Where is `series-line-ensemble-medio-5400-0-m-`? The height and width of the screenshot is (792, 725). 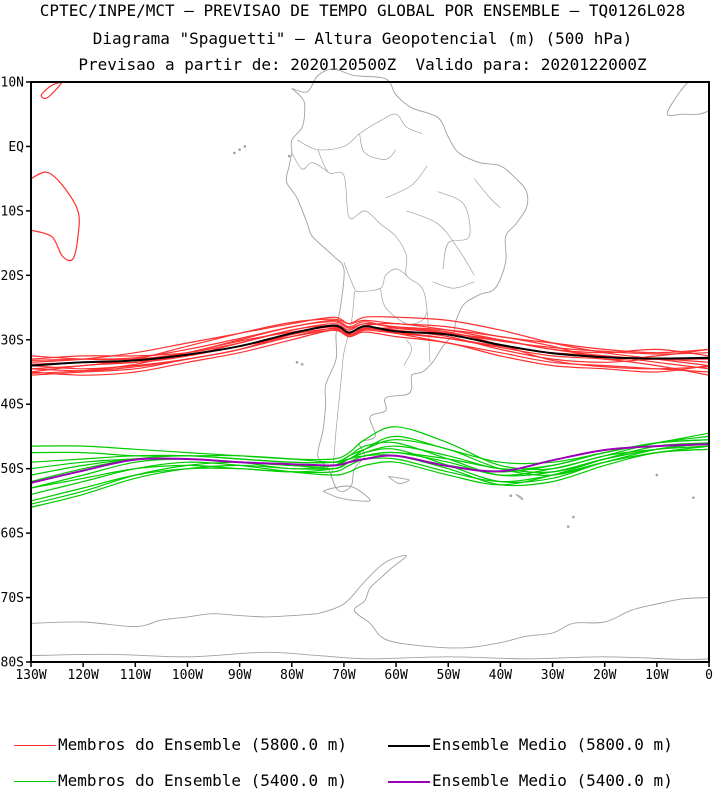 series-line-ensemble-medio-5400-0-m- is located at coordinates (370, 463).